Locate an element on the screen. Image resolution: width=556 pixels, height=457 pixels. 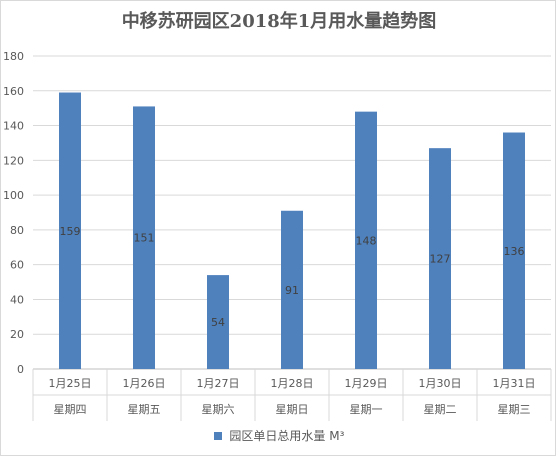
data-label: 91 is located at coordinates (292, 290).